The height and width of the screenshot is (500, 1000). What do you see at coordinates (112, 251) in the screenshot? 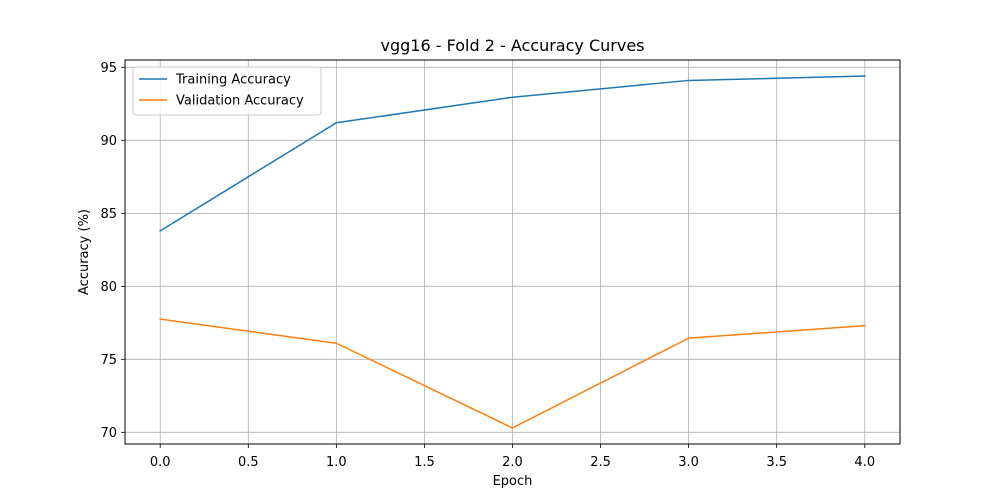
I see `y-axis-ticks: 70 75 80 85 90 95` at bounding box center [112, 251].